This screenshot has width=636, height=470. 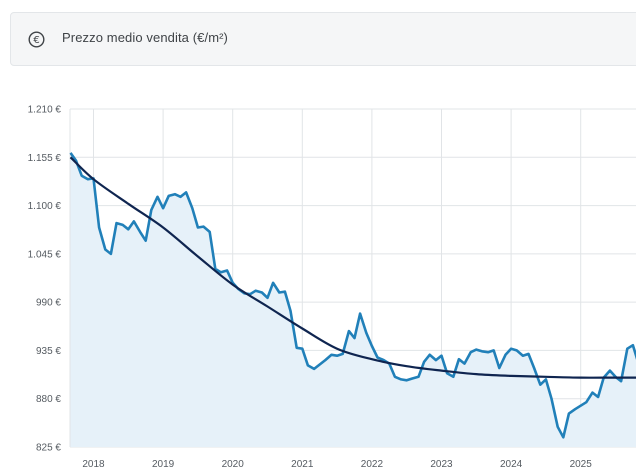 What do you see at coordinates (48, 399) in the screenshot?
I see `y-tick-label: 880 €` at bounding box center [48, 399].